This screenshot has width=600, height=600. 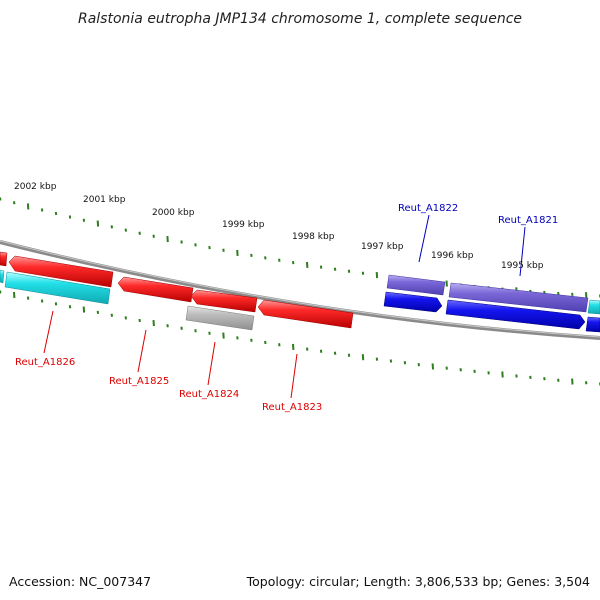 What do you see at coordinates (209, 394) in the screenshot?
I see `gene-label-reut-a1824: Reut_A1824` at bounding box center [209, 394].